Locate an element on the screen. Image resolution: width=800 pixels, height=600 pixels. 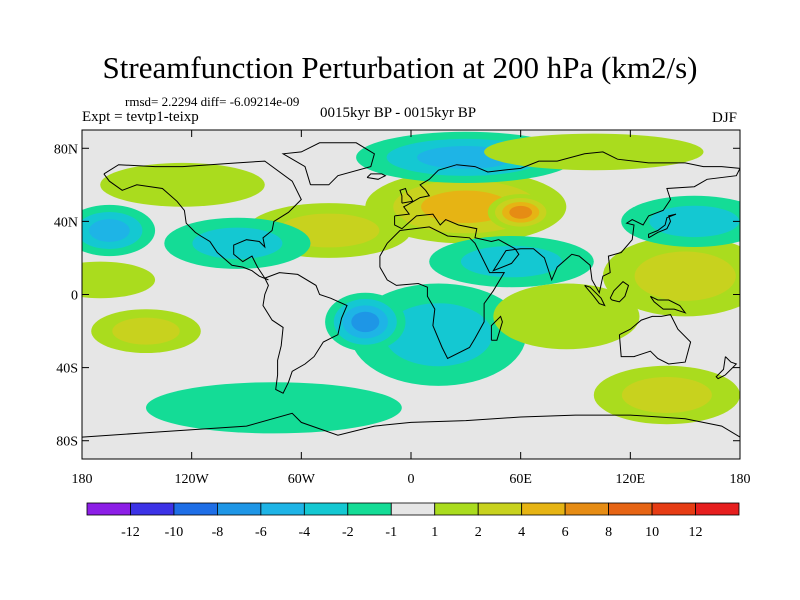
x-tick-label: 120E is located at coordinates (631, 479).